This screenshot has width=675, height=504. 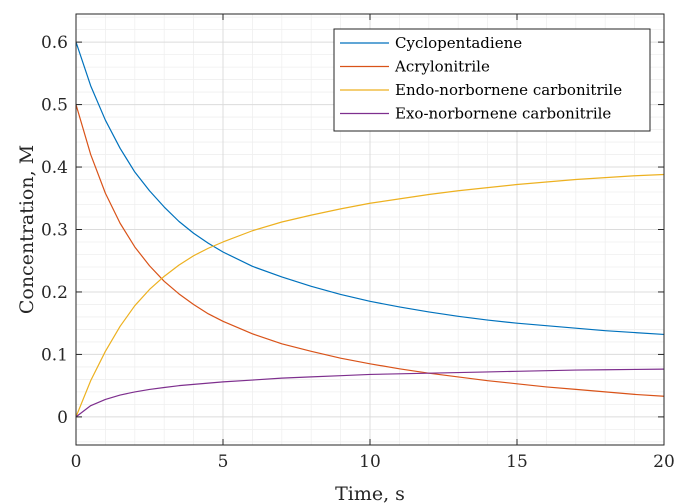 I want to click on legend-label: Cyclopentadiene, so click(x=458, y=43).